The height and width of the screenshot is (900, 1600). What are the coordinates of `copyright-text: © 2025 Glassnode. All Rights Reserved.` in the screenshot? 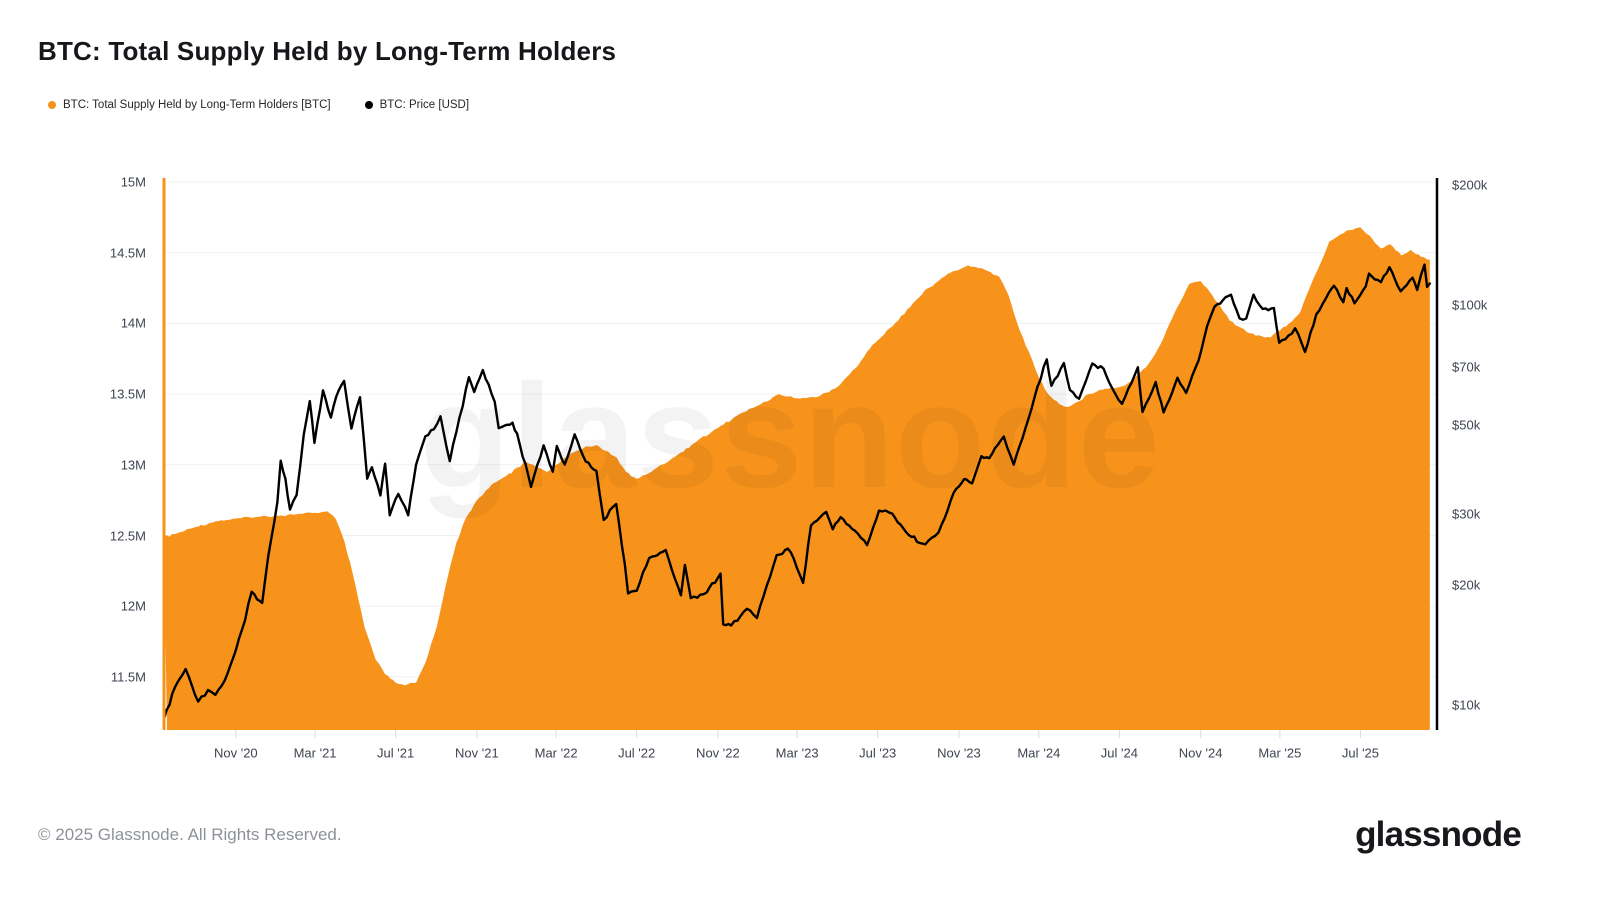 It's located at (190, 834).